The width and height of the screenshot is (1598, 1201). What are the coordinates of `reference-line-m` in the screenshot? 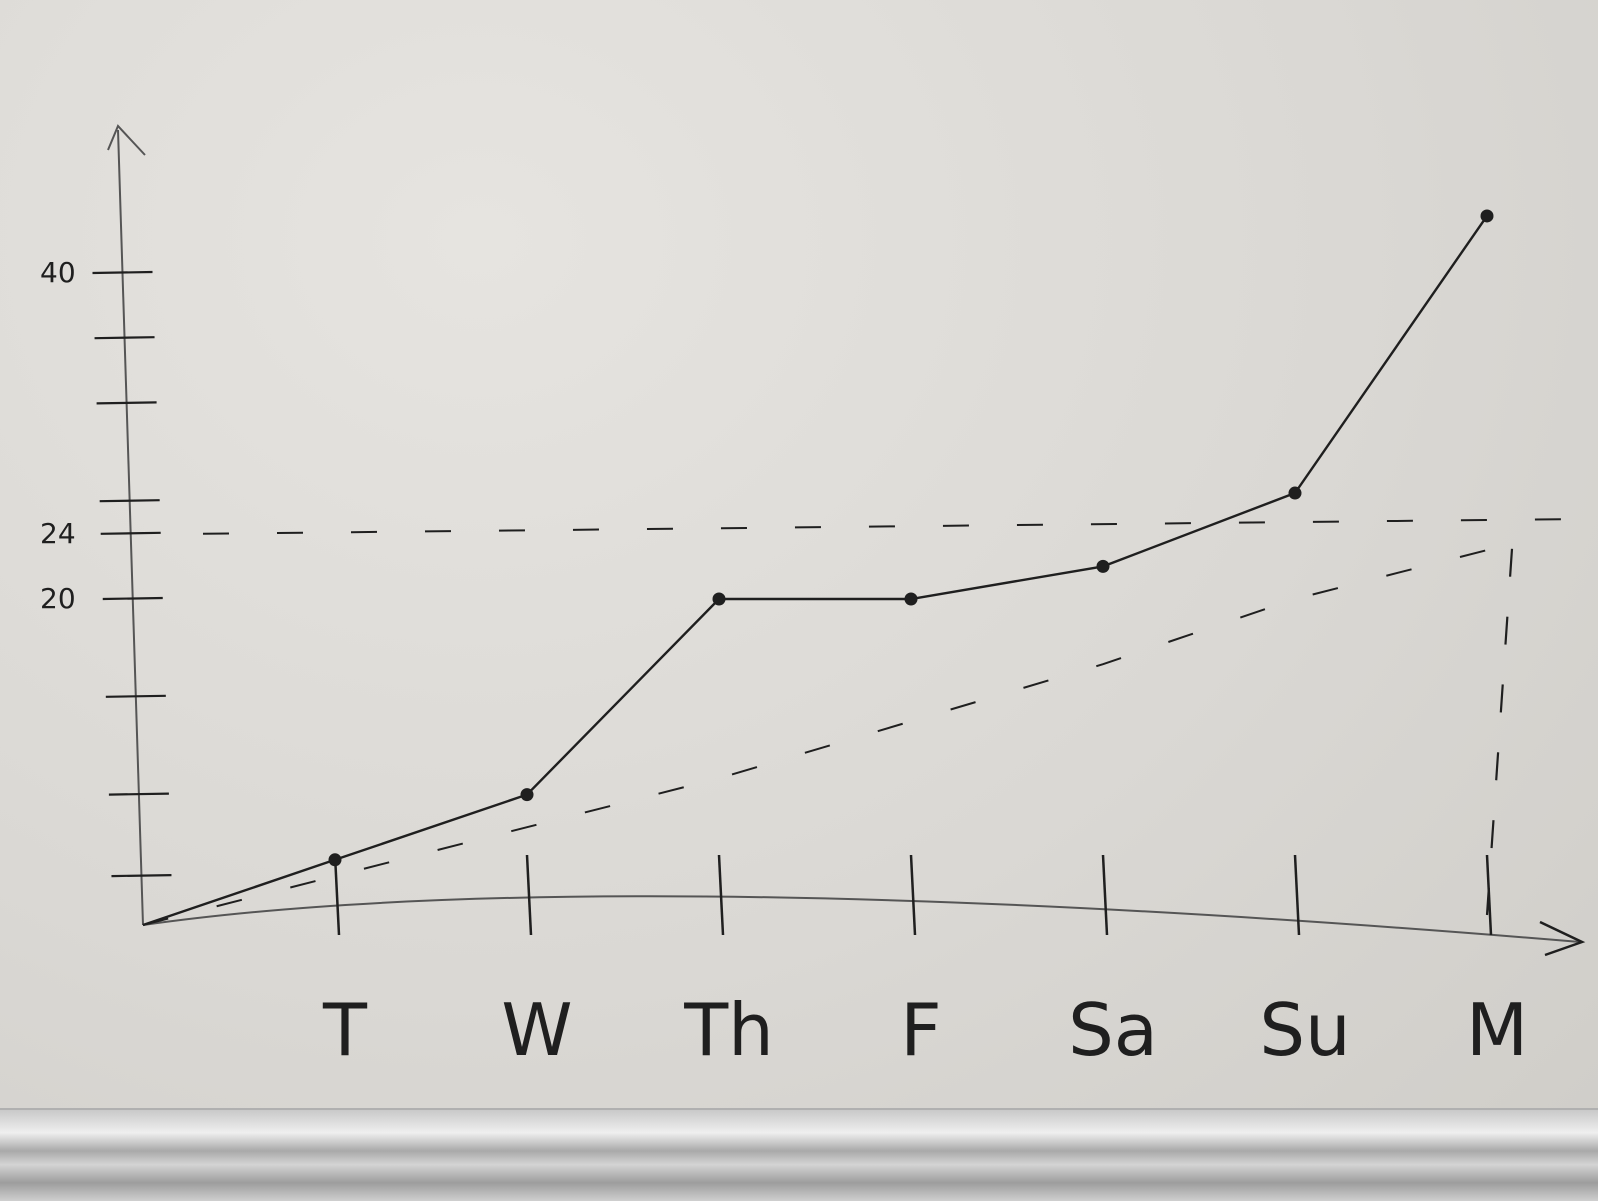 It's located at (1499, 732).